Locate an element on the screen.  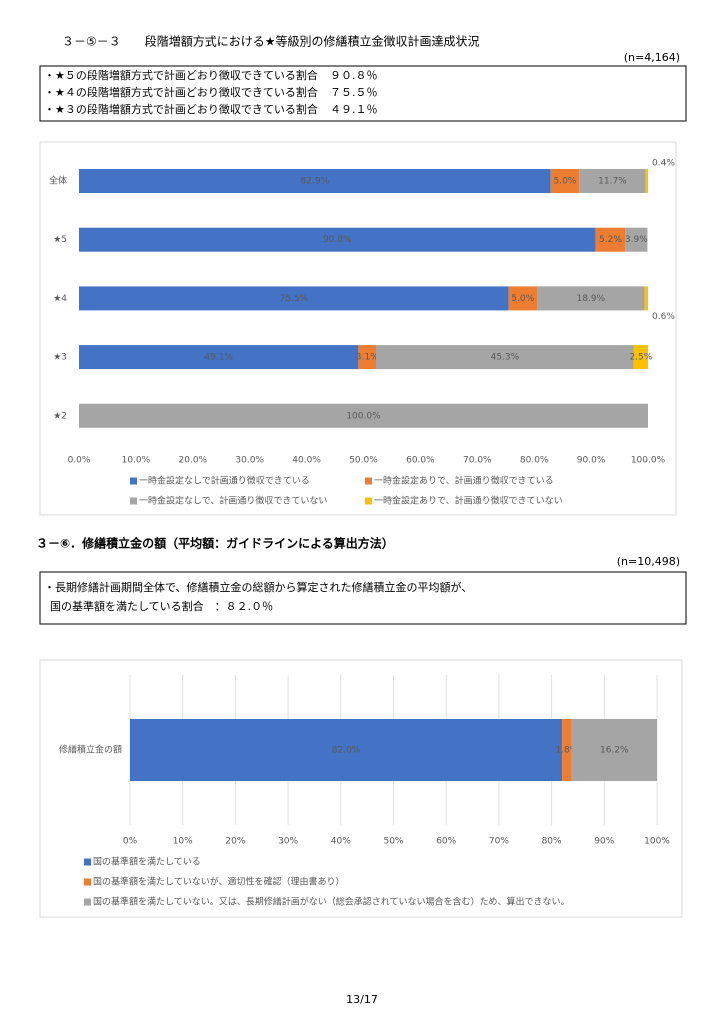
x-tick-label: 30% is located at coordinates (288, 842).